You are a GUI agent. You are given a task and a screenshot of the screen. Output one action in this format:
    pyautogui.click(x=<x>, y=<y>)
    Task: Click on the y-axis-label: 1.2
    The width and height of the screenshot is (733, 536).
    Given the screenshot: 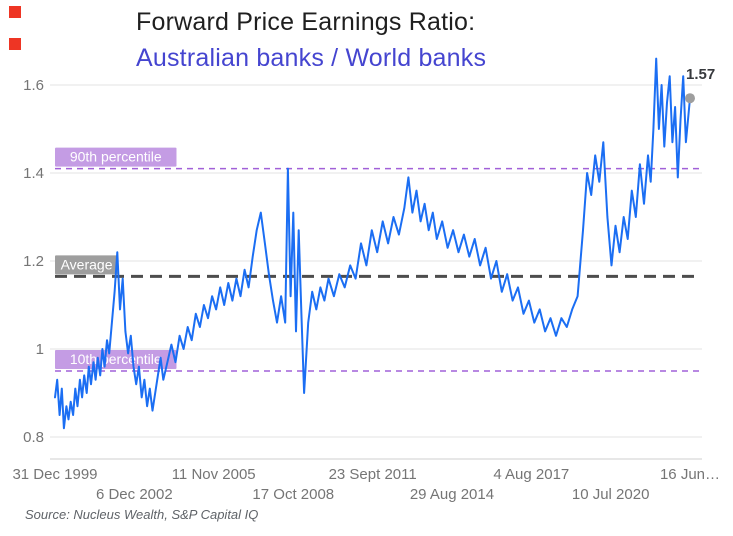 What is the action you would take?
    pyautogui.click(x=33, y=261)
    